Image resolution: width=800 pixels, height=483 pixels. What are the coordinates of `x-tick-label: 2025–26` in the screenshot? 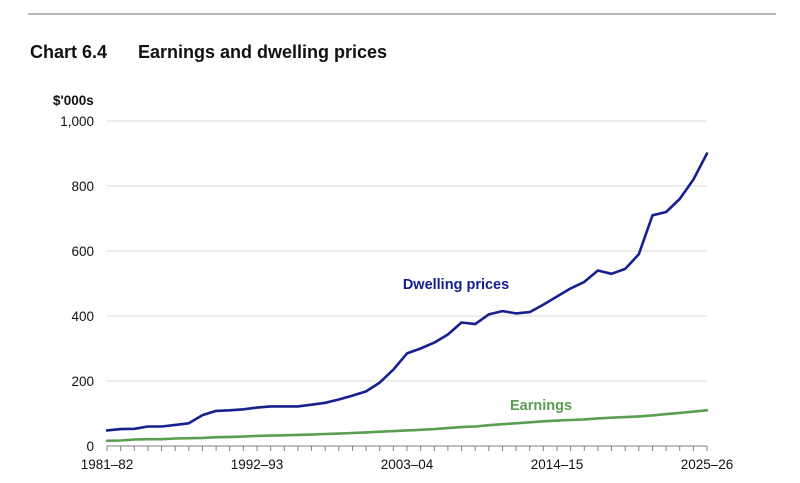 It's located at (707, 464).